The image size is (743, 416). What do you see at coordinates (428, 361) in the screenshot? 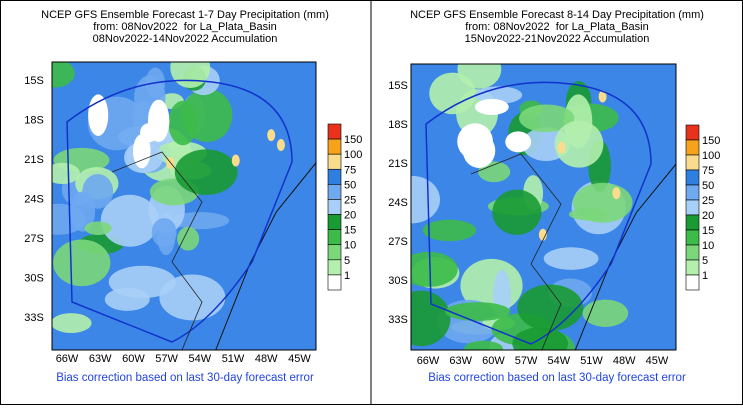
I see `lon-label: 66W` at bounding box center [428, 361].